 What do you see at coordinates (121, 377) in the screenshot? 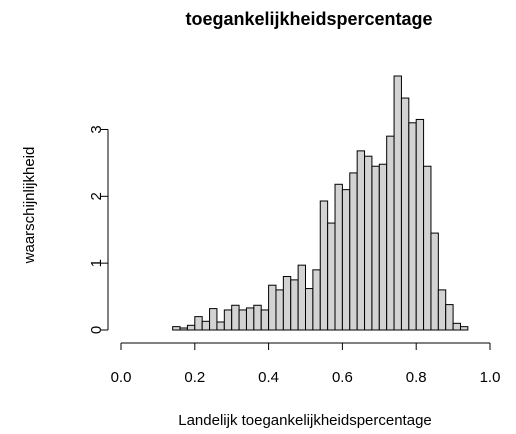
I see `x-tick-label: 0.0` at bounding box center [121, 377].